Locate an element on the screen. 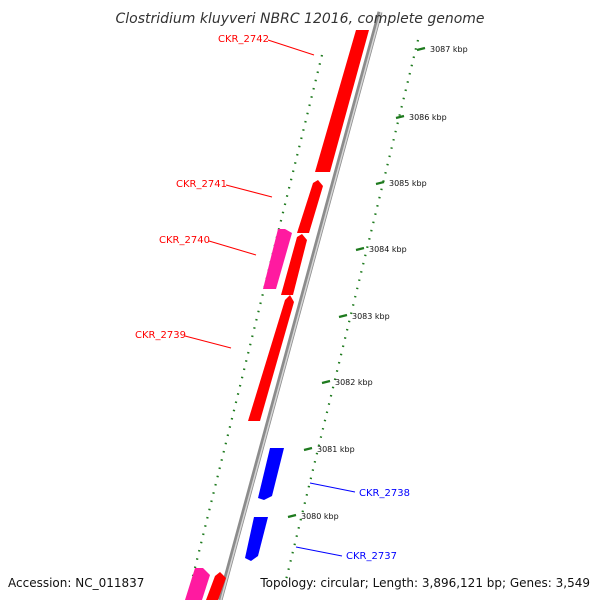 The image size is (600, 600). gene-ckr-2738-arrow is located at coordinates (271, 474).